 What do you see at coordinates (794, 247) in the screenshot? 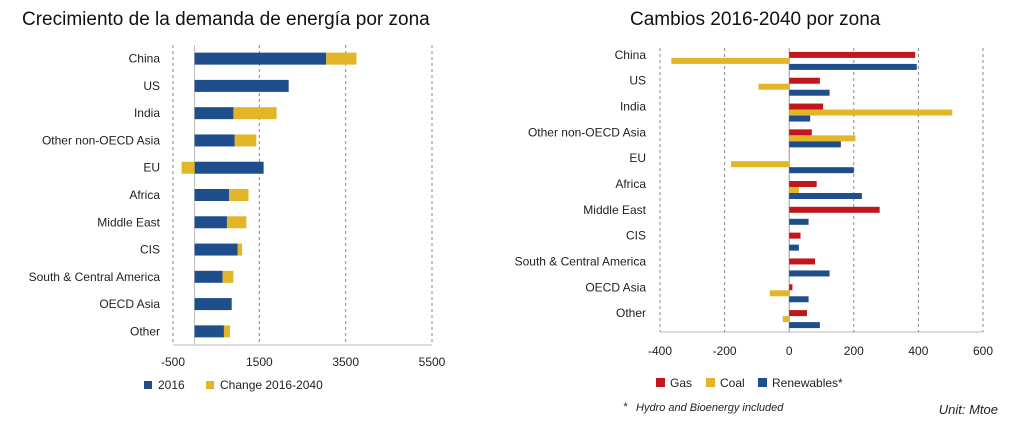
I see `bar-renewables-cis` at bounding box center [794, 247].